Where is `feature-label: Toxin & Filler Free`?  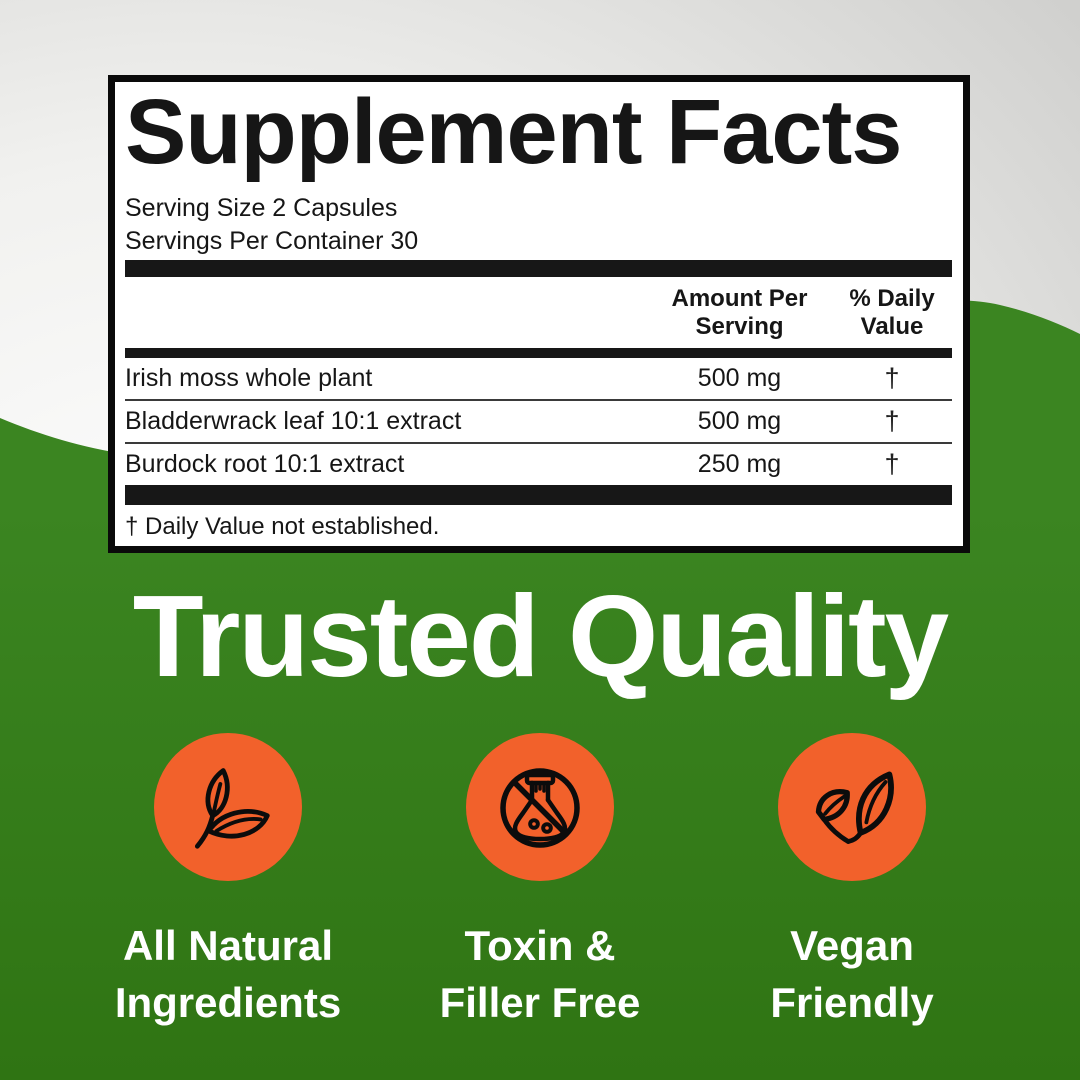 feature-label: Toxin & Filler Free is located at coordinates (540, 974).